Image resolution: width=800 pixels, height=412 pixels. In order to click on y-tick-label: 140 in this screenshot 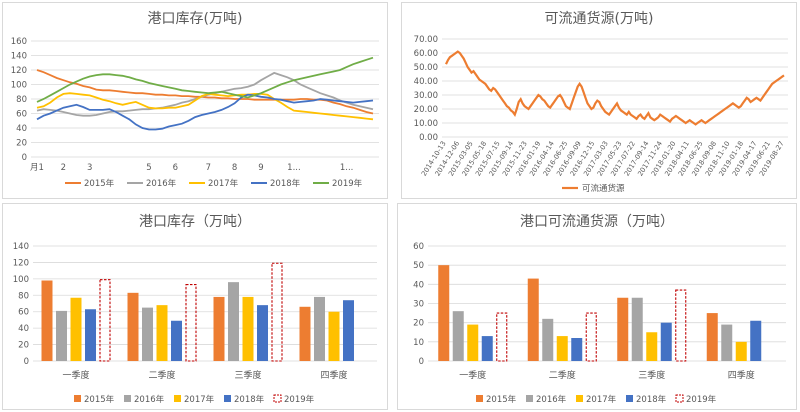, I will do `click(21, 247)`.